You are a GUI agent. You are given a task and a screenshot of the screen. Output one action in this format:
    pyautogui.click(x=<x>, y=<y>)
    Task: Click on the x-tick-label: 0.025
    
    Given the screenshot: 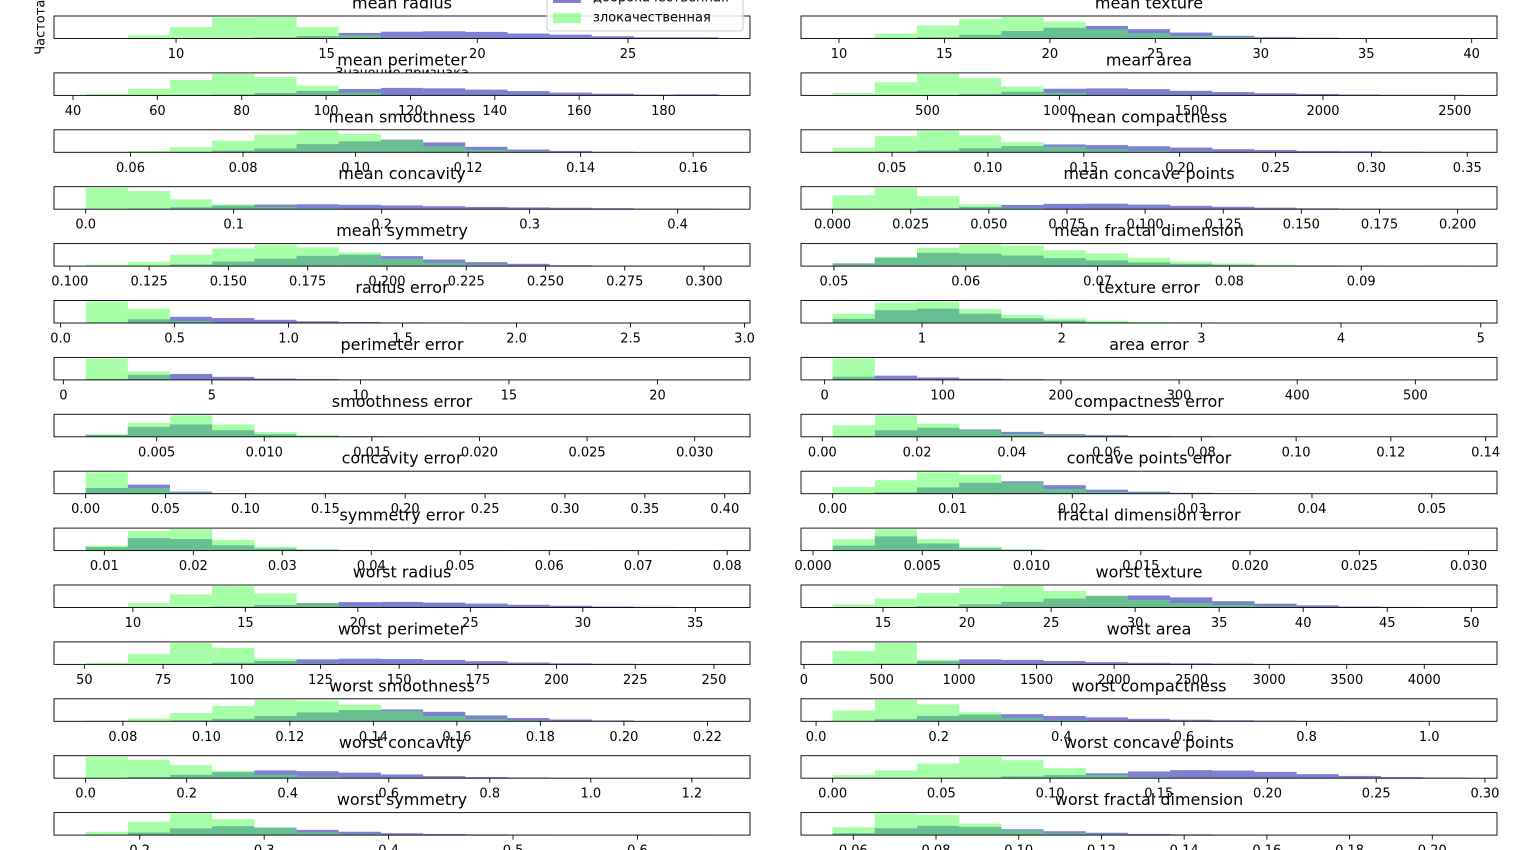 What is the action you would take?
    pyautogui.click(x=910, y=225)
    